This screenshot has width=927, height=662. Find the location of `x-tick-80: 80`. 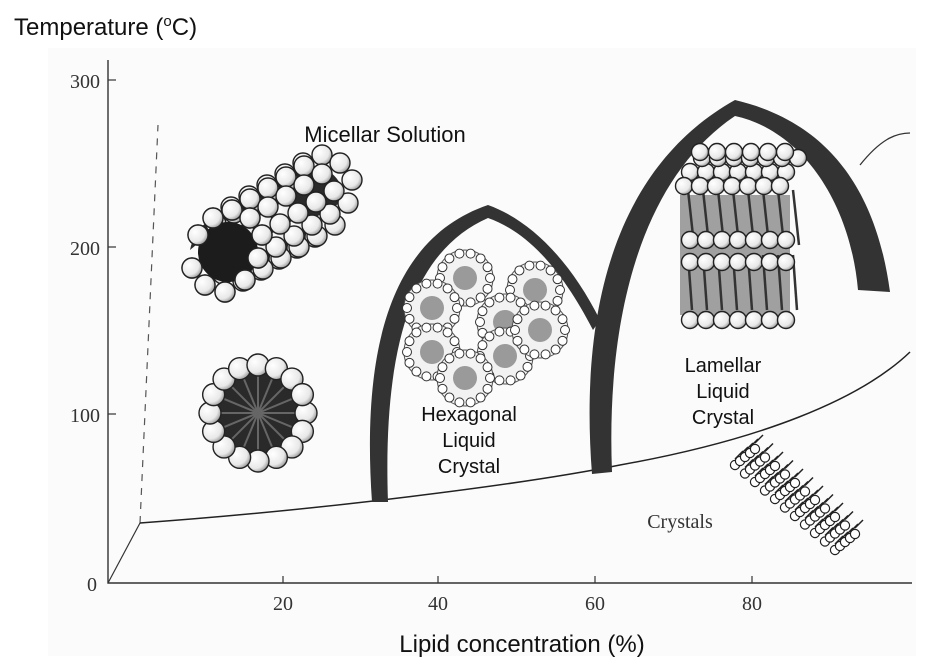

x-tick-80: 80 is located at coordinates (752, 604).